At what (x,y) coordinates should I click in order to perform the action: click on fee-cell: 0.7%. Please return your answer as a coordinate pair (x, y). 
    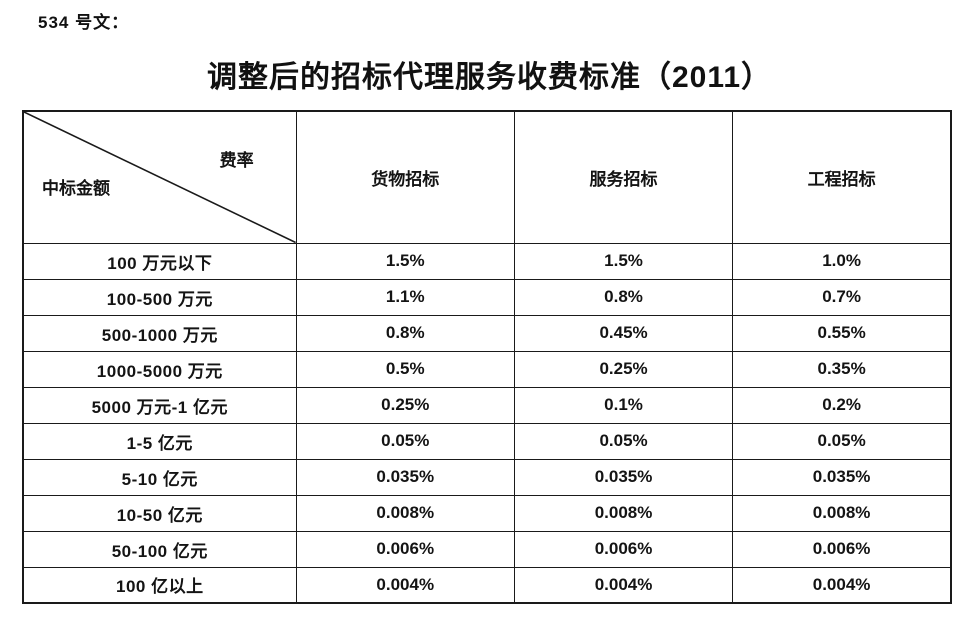
    Looking at the image, I should click on (842, 297).